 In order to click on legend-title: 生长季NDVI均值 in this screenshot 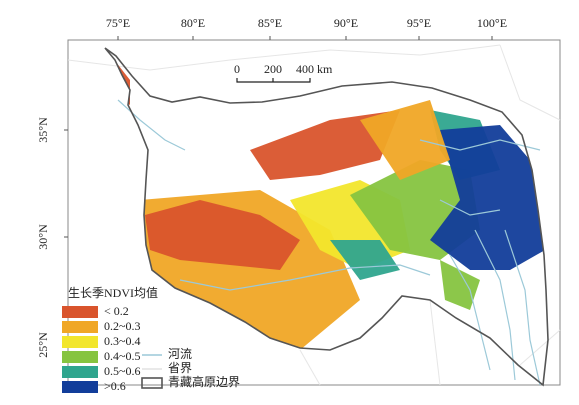, I will do `click(113, 292)`.